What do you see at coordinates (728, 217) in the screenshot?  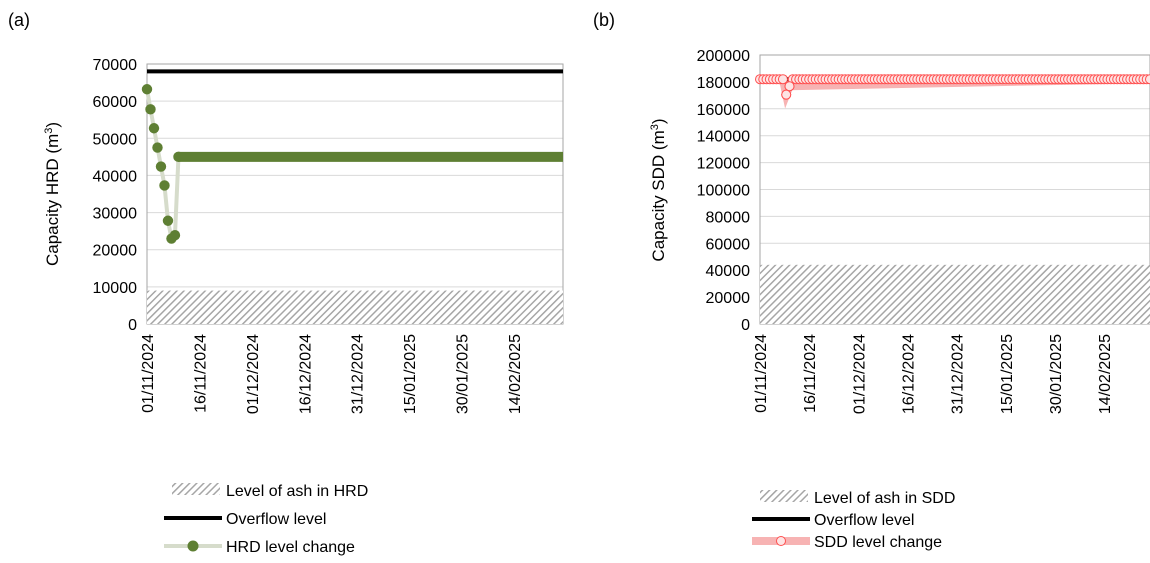 I see `y-tick-label: 80000` at bounding box center [728, 217].